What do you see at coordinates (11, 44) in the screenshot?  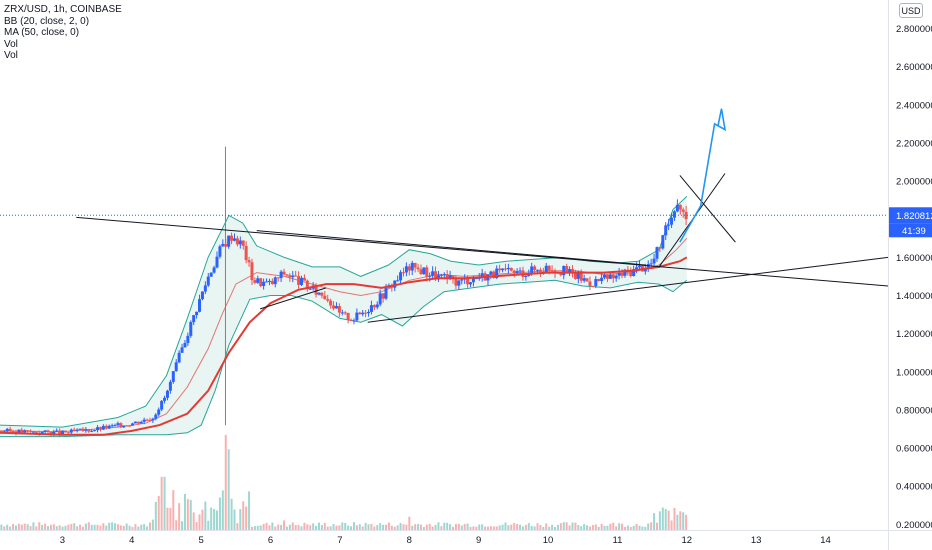 I see `legend-vol-1: Vol` at bounding box center [11, 44].